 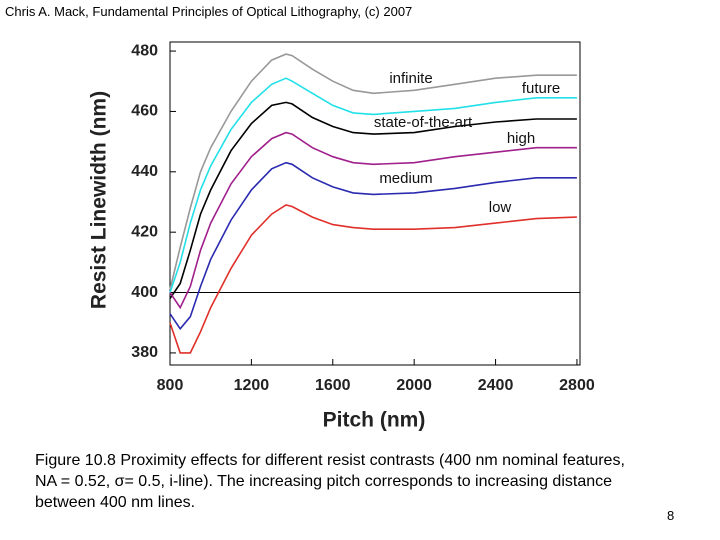 What do you see at coordinates (521, 138) in the screenshot?
I see `series-label: high` at bounding box center [521, 138].